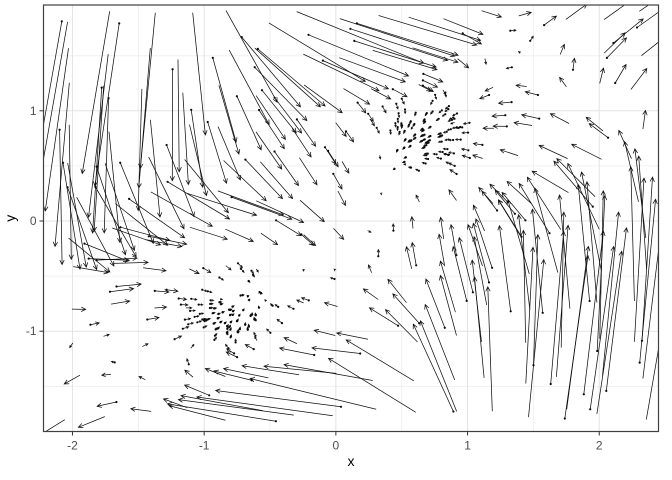 The width and height of the screenshot is (672, 480). I want to click on x-tick-label: -1, so click(204, 446).